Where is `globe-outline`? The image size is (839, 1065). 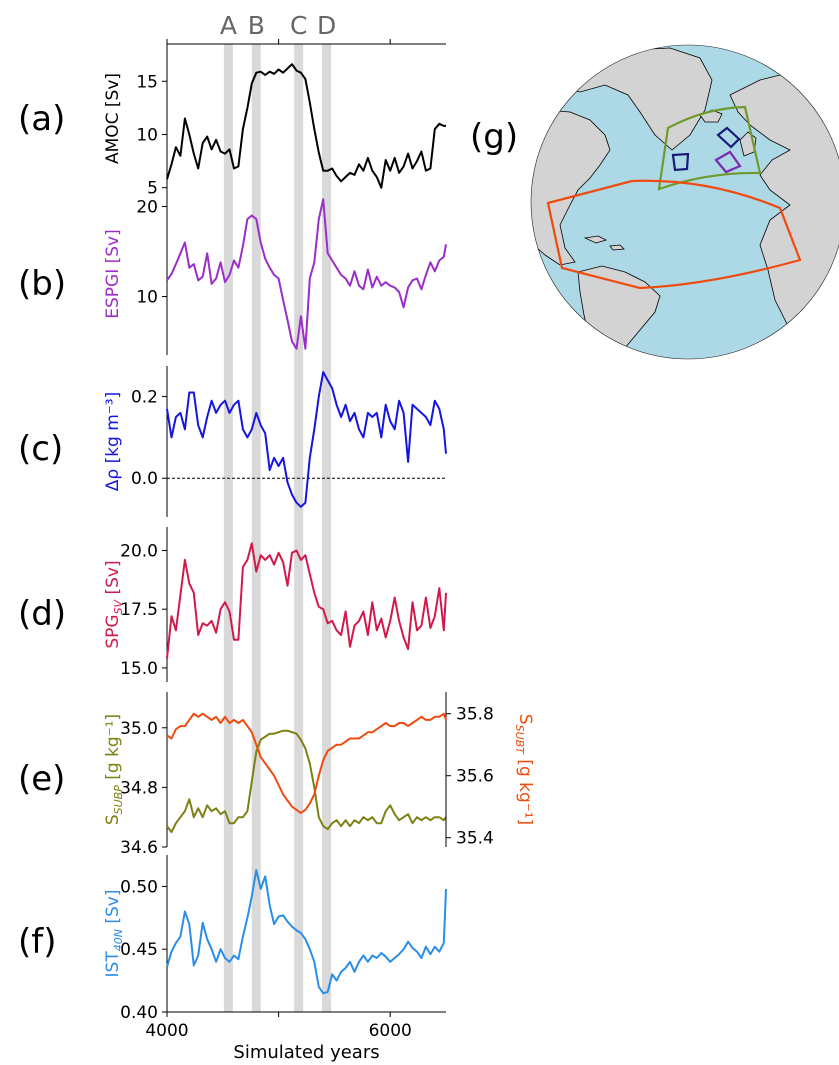 globe-outline is located at coordinates (684, 202).